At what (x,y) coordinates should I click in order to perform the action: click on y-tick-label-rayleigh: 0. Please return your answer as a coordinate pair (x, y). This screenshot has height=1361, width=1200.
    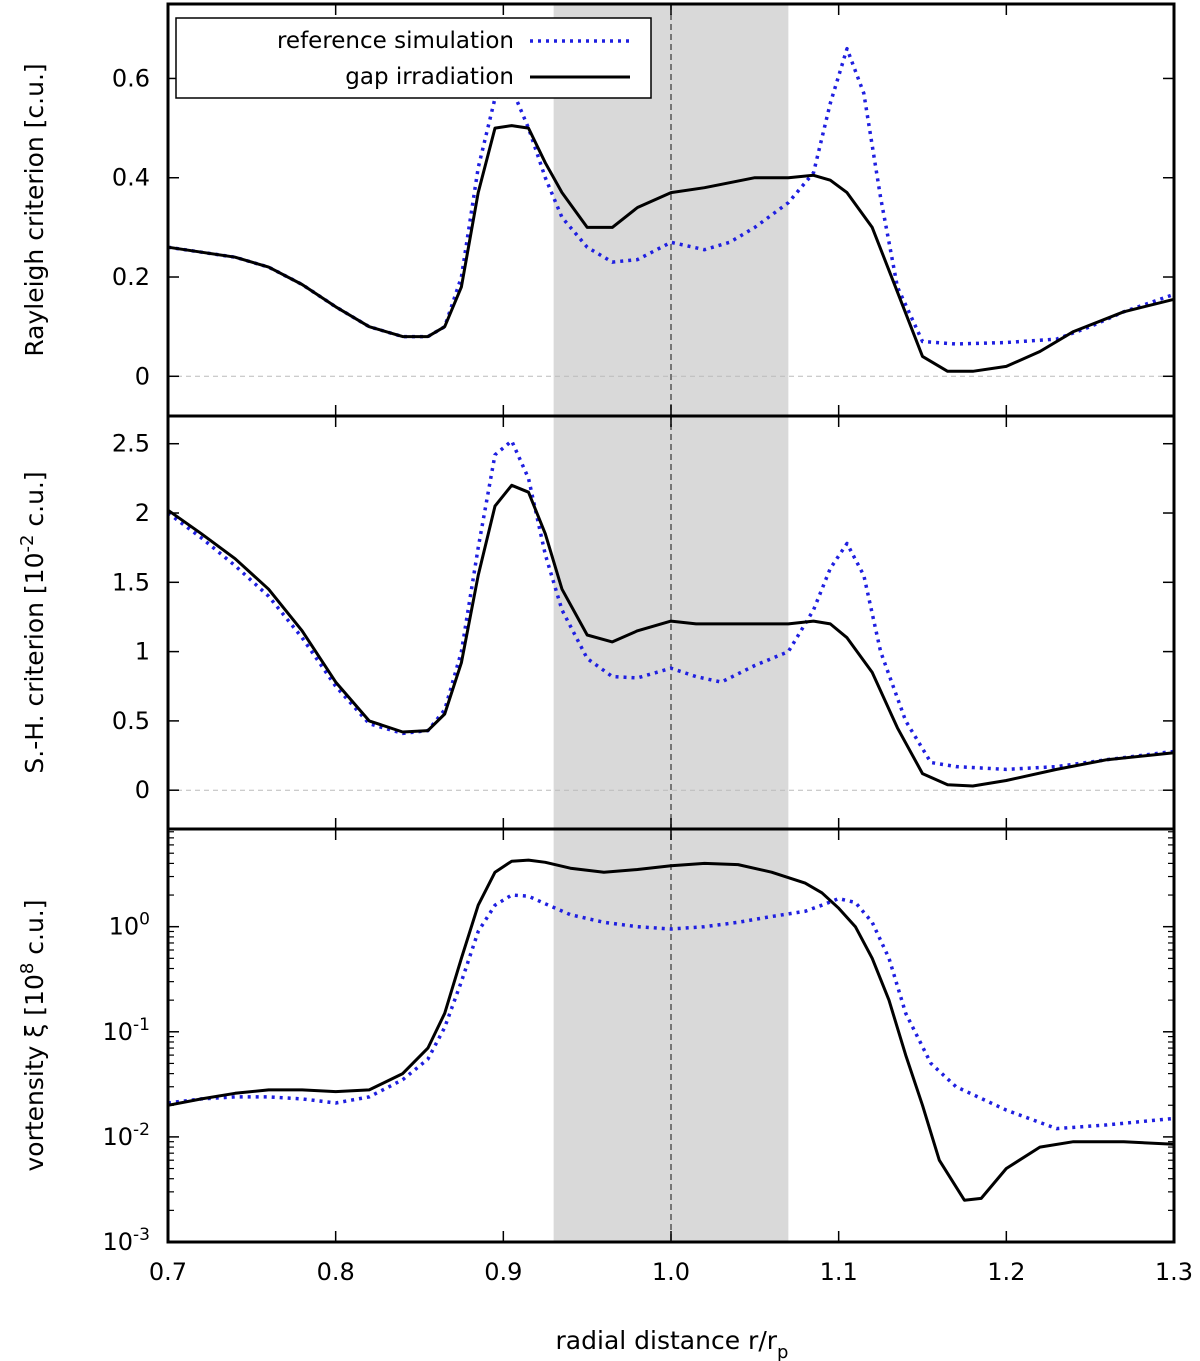
    Looking at the image, I should click on (142, 376).